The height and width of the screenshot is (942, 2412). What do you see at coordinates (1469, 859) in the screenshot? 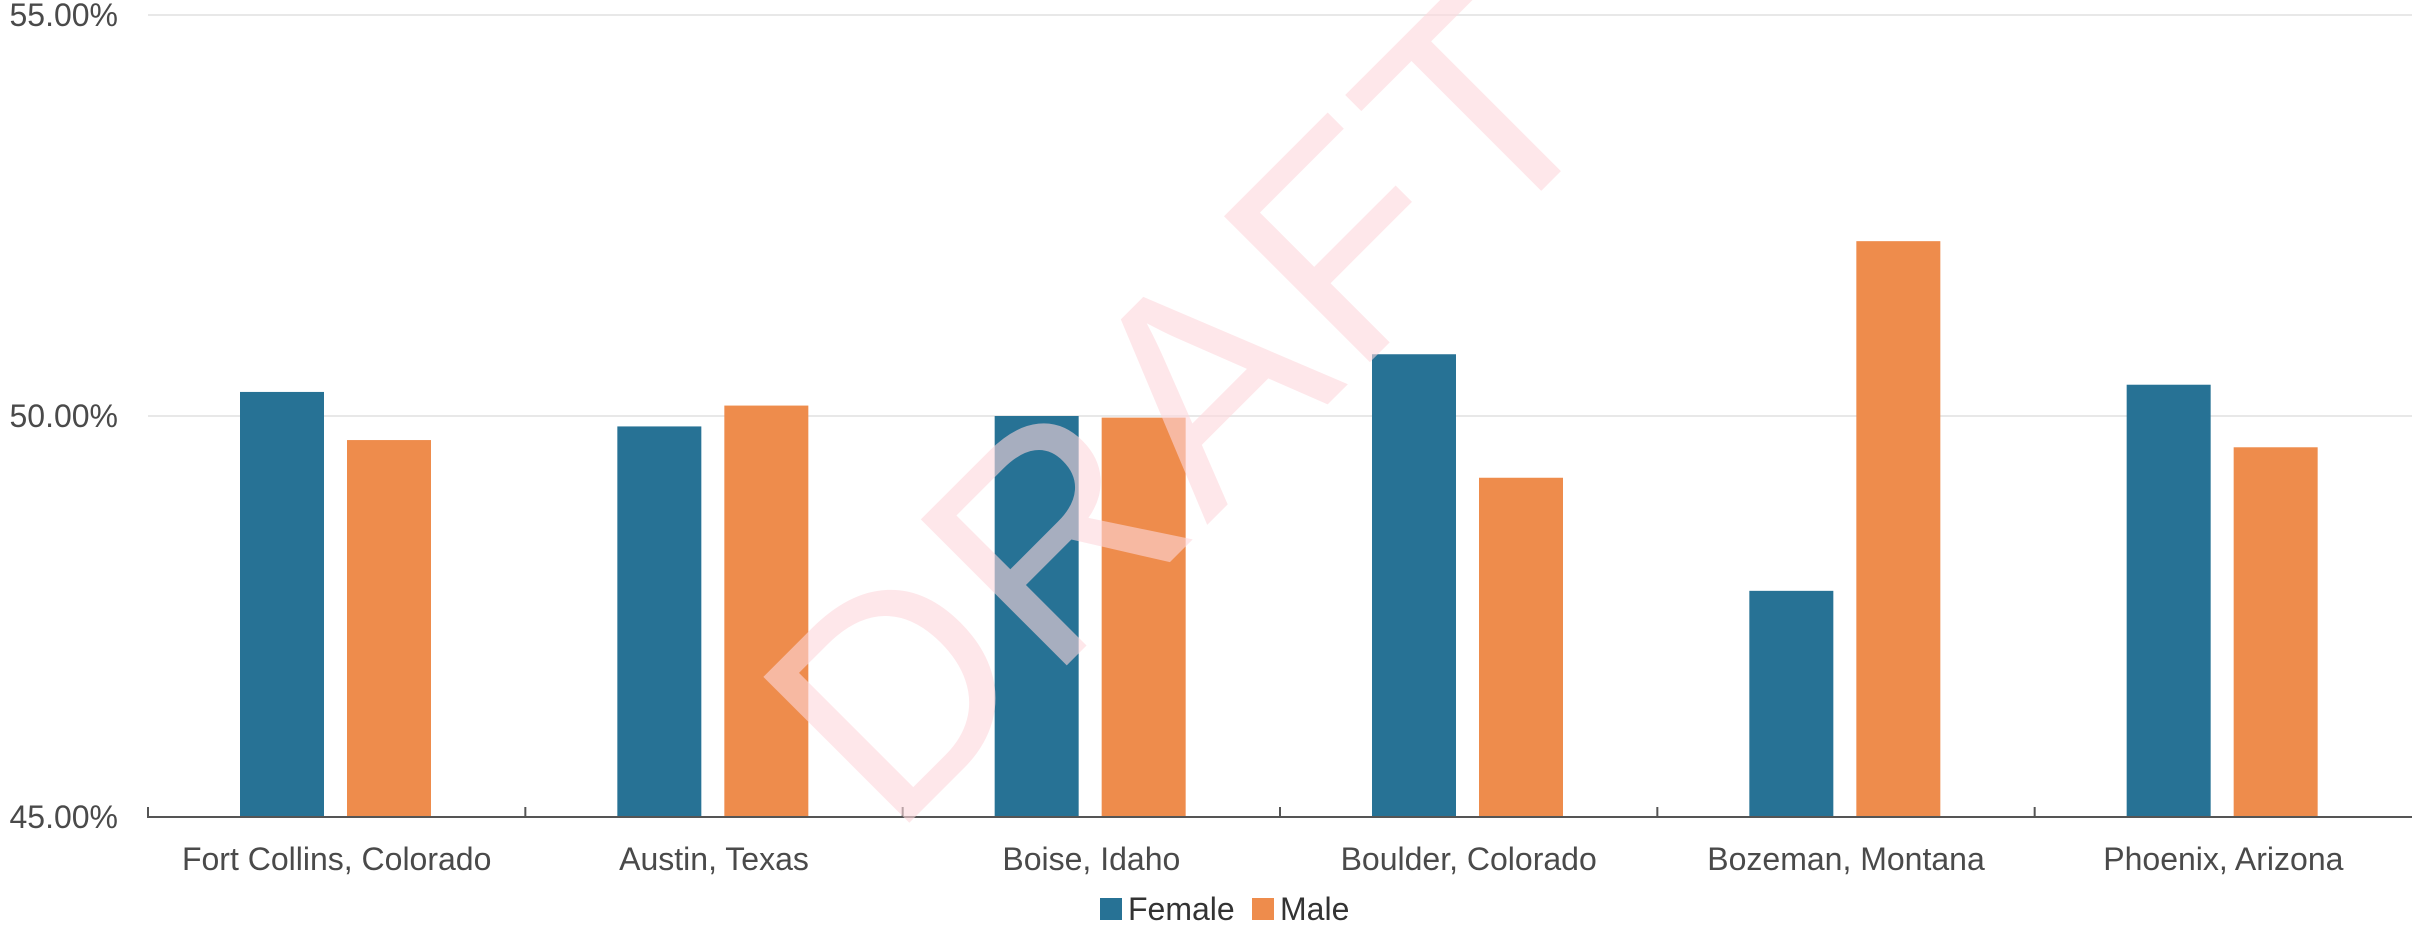
I see `x-tick-label: Boulder, Colorado` at bounding box center [1469, 859].